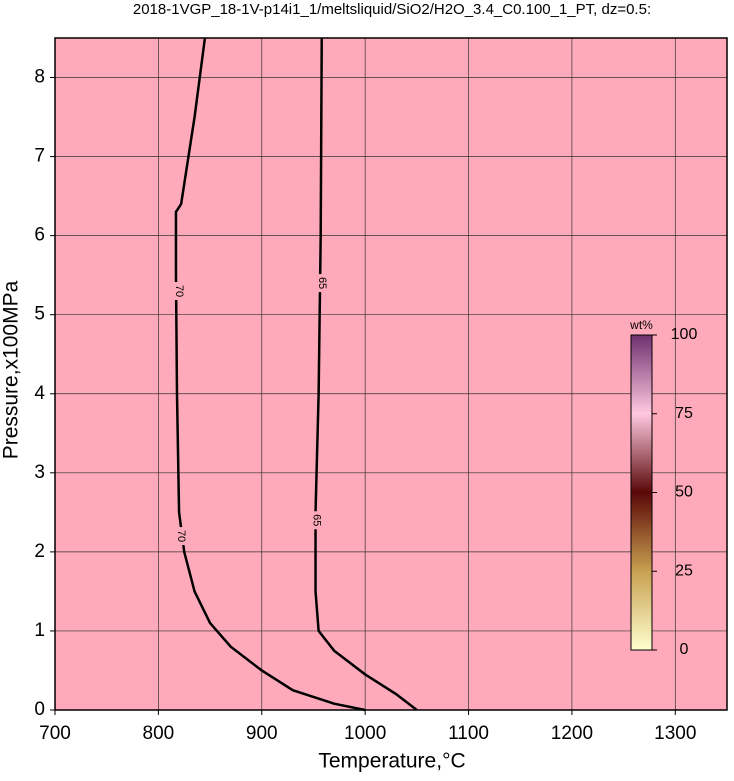 The image size is (734, 781). I want to click on x-tick-label: 1300, so click(675, 733).